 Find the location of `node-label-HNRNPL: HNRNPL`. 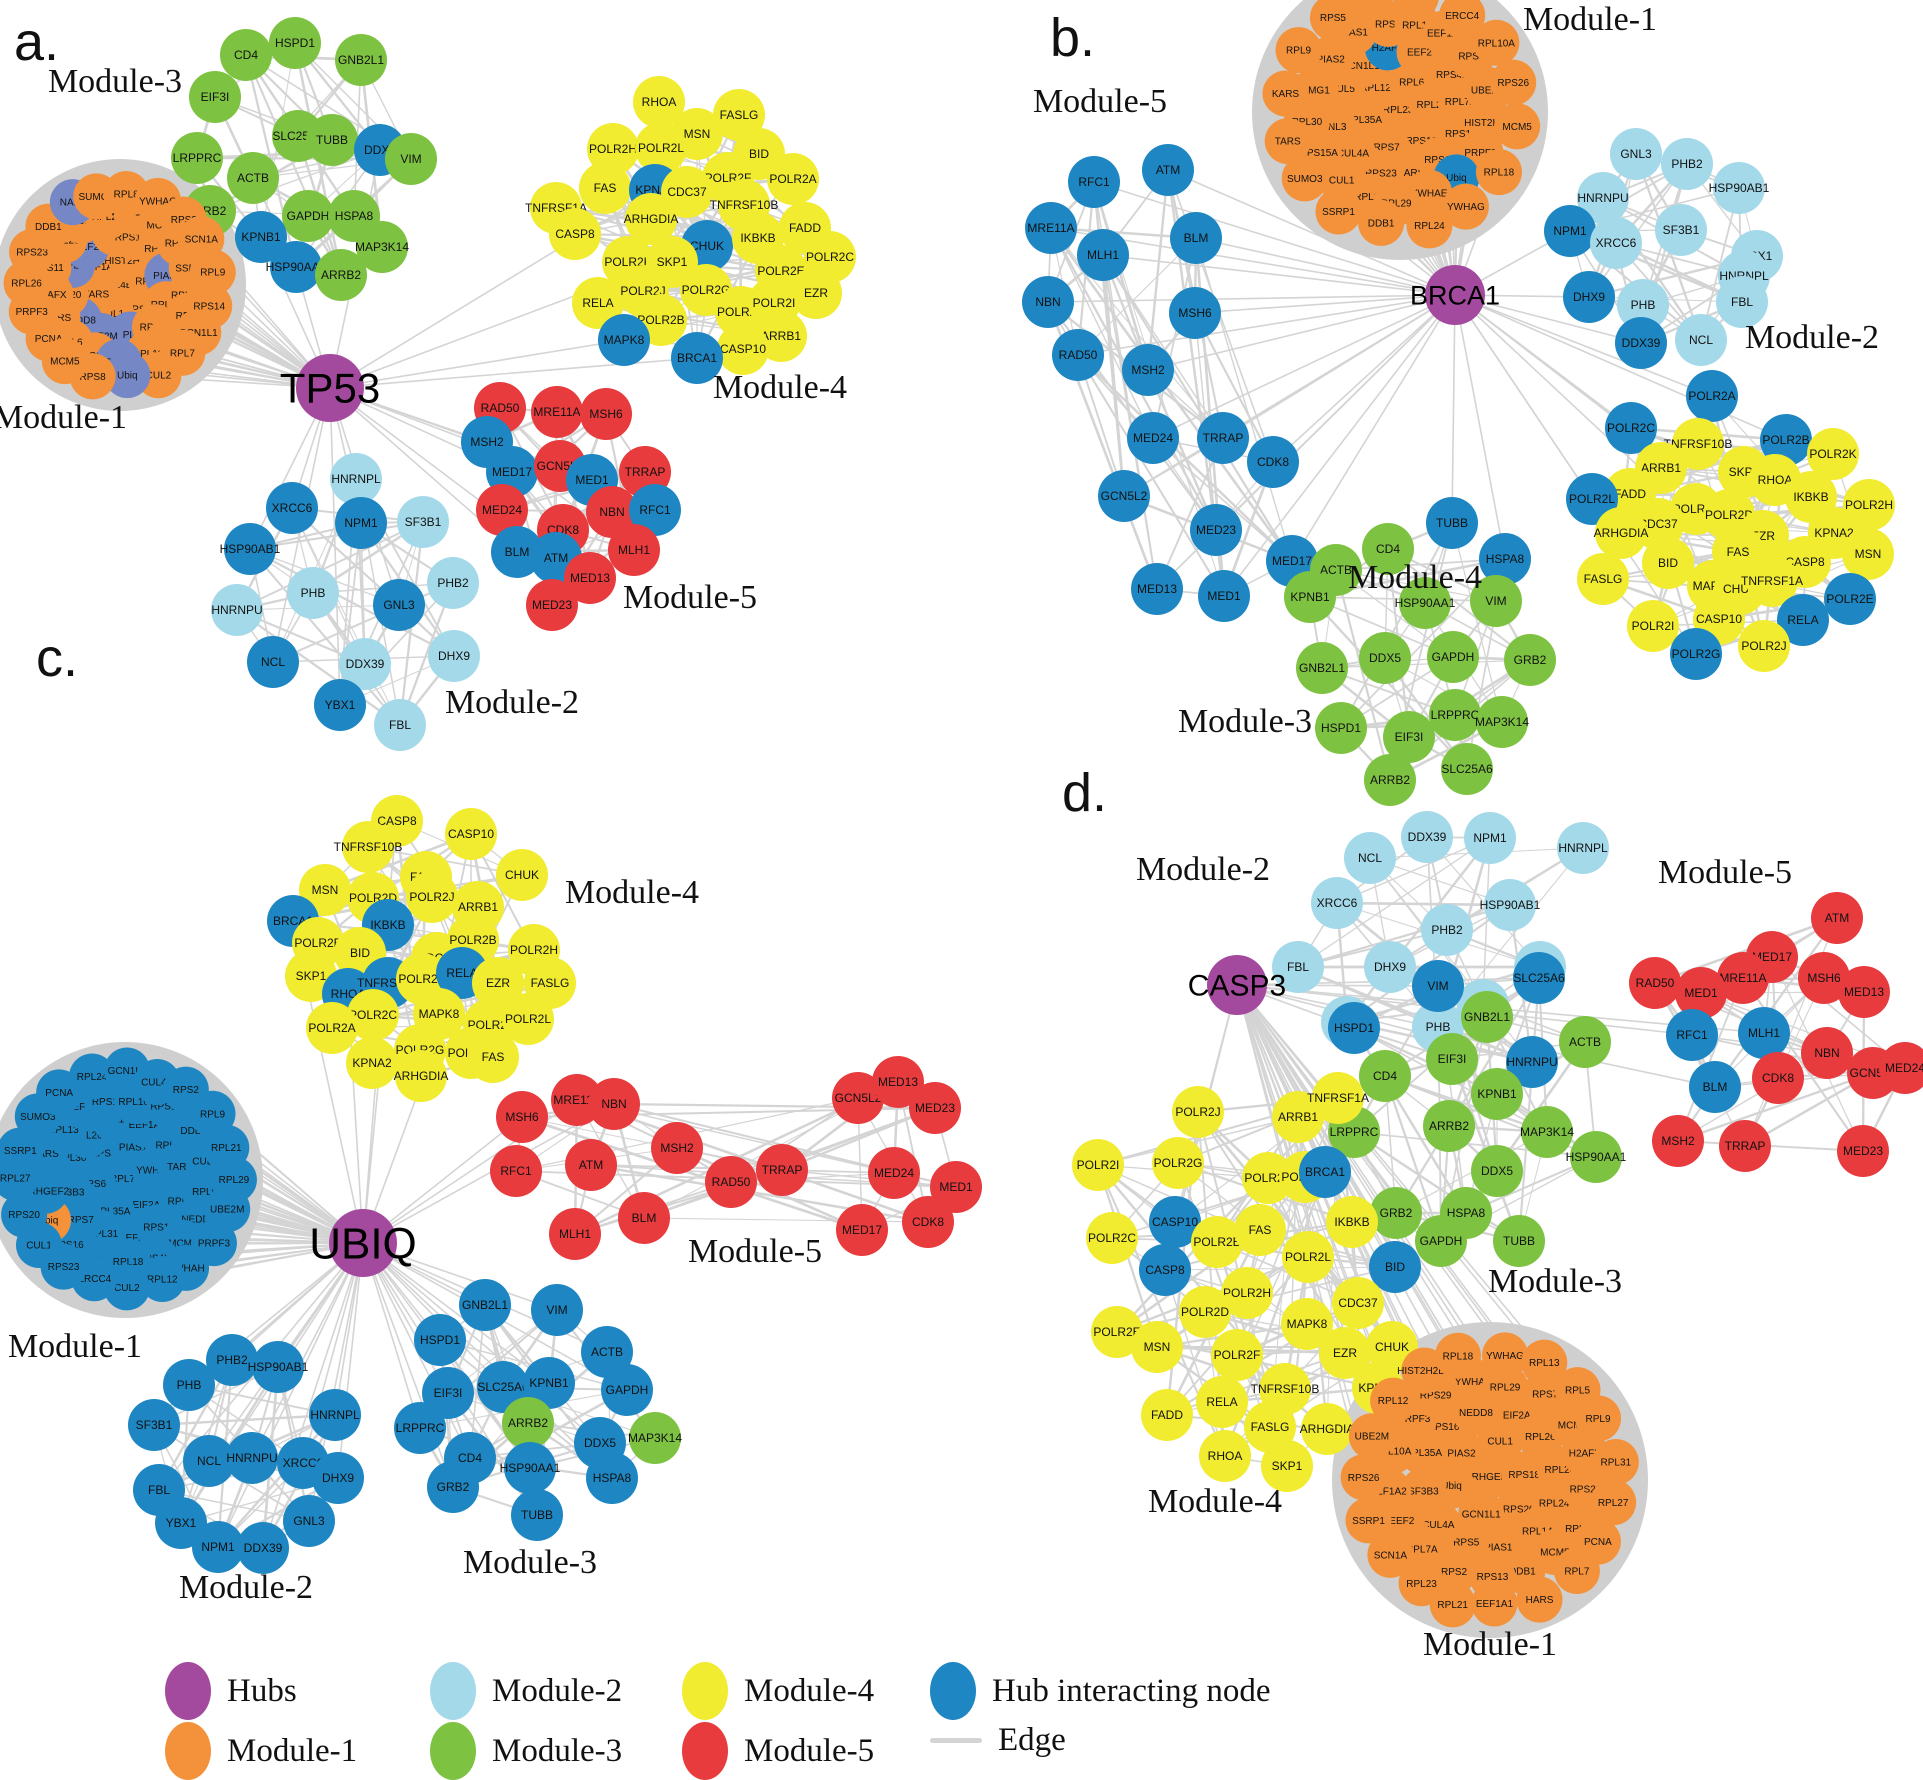

node-label-HNRNPL: HNRNPL is located at coordinates (335, 1415).